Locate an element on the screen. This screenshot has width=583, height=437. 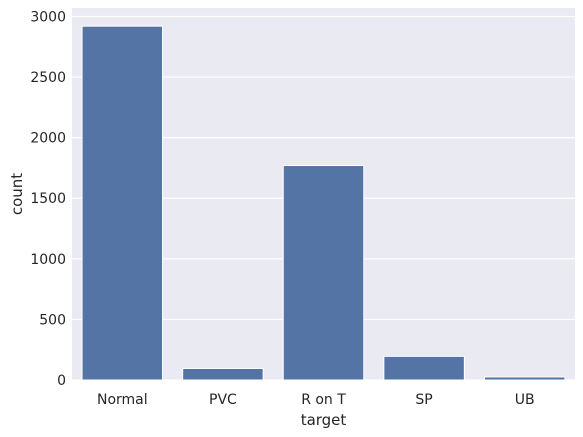
y-tick-label: 0 is located at coordinates (61, 381).